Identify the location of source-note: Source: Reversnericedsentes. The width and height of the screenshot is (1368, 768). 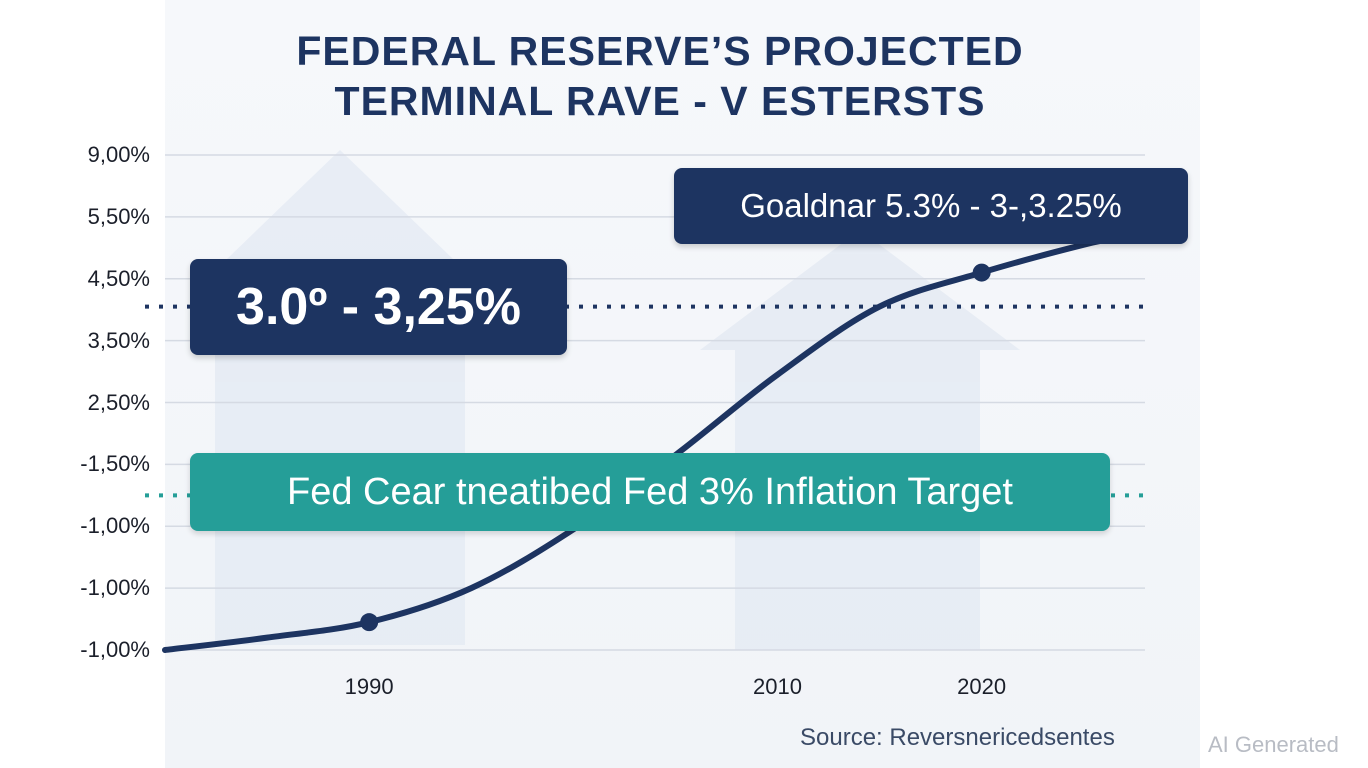
(957, 737).